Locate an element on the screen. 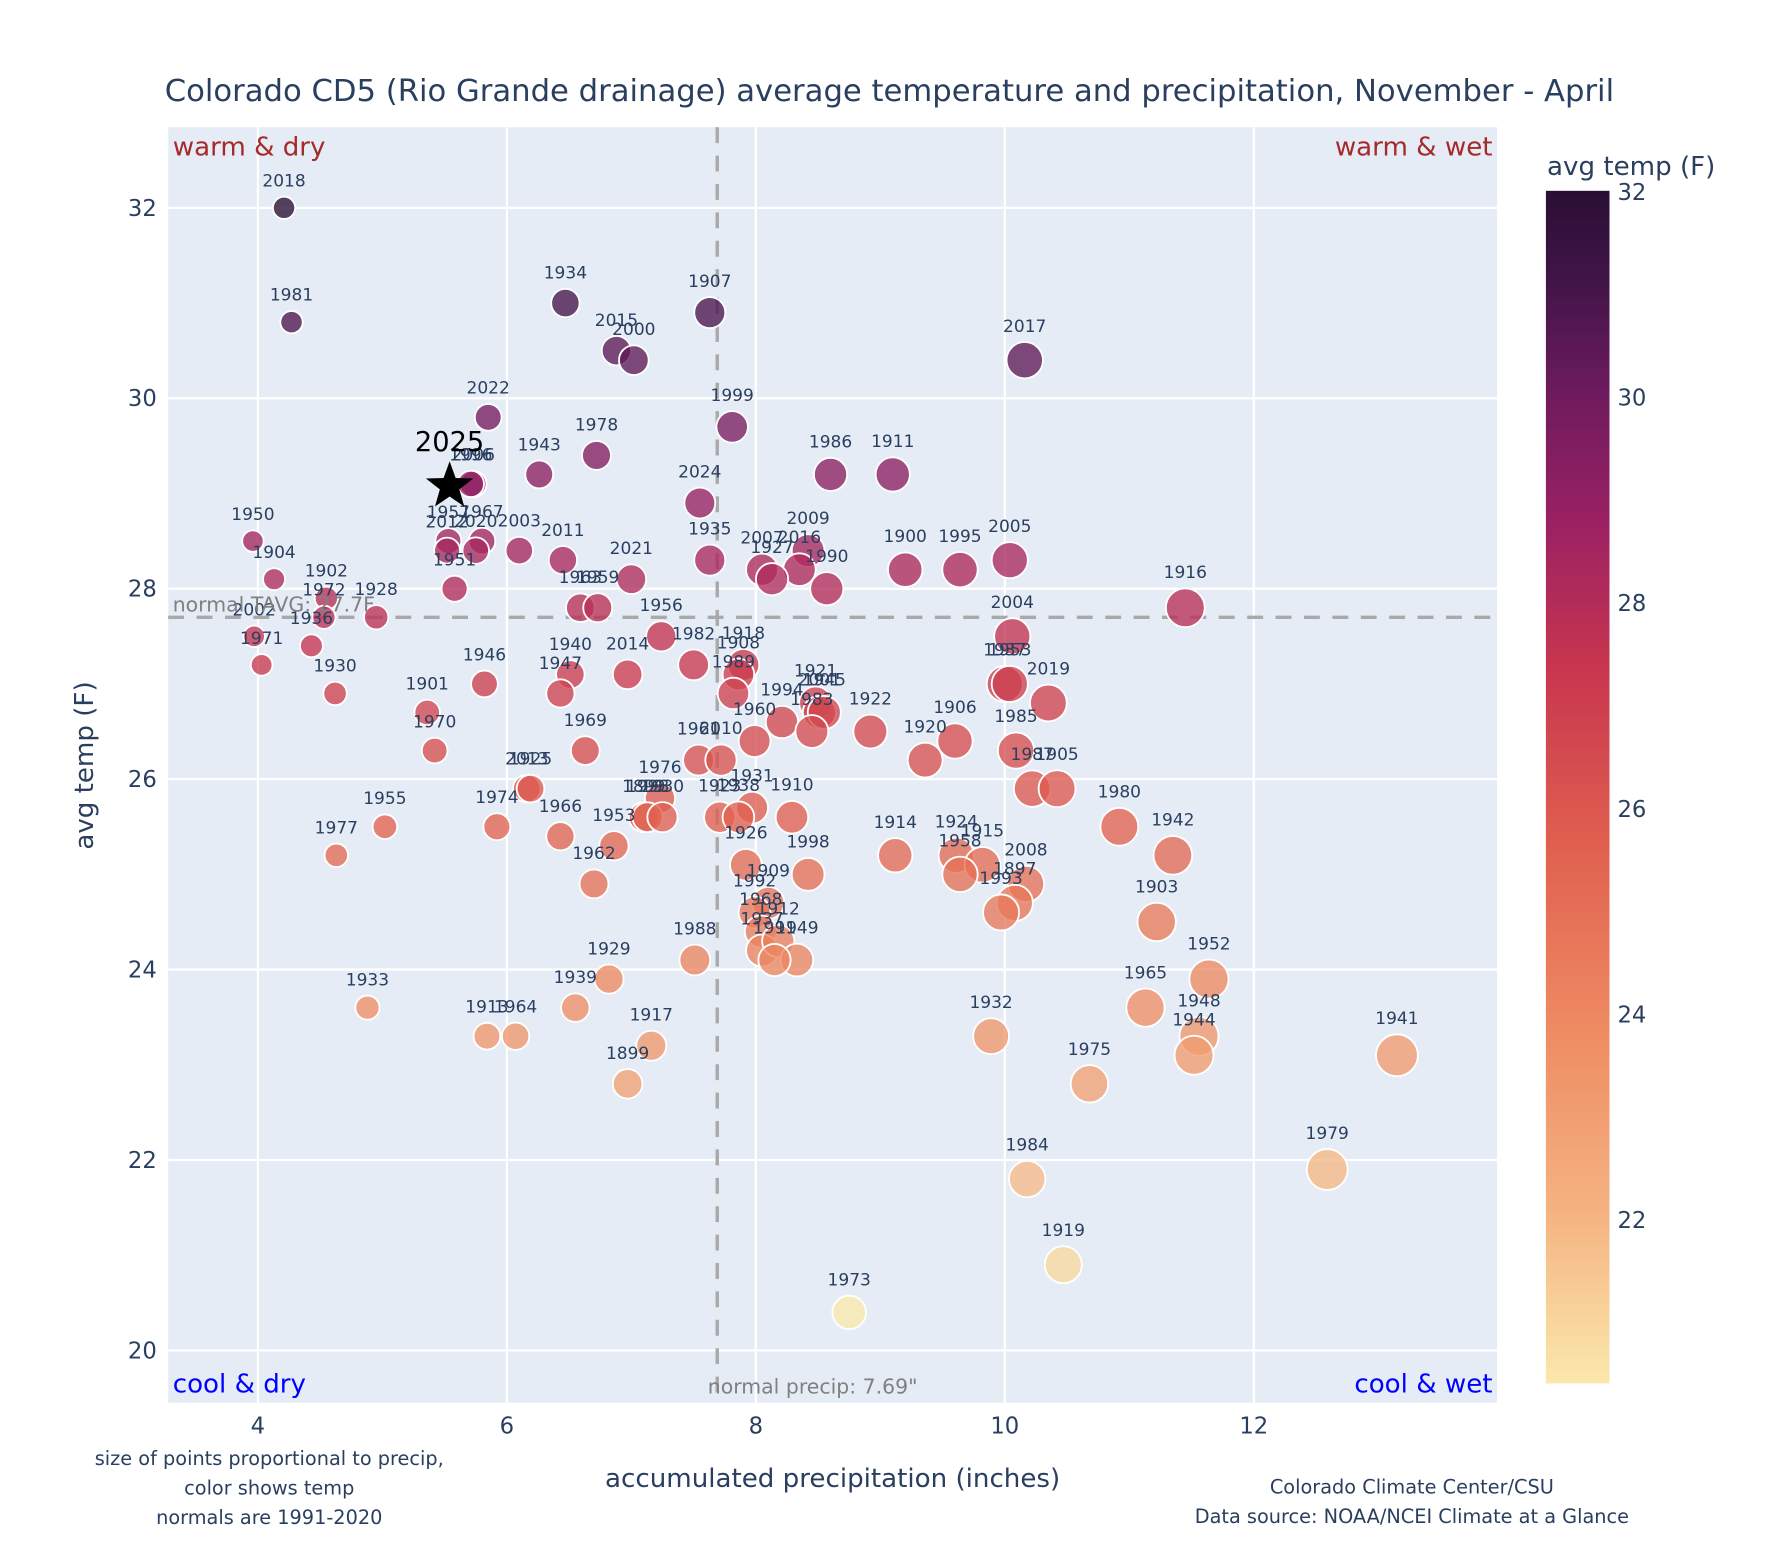 The image size is (1772, 1564). point-label: 2024 is located at coordinates (699, 472).